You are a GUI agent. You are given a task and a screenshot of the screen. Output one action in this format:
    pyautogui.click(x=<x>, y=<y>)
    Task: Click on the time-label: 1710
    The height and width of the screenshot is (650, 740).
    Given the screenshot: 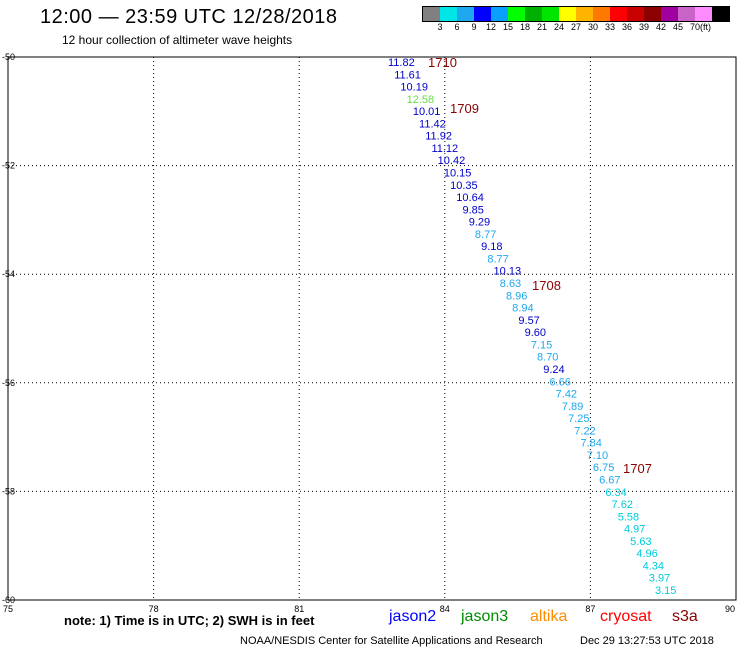 What is the action you would take?
    pyautogui.click(x=442, y=62)
    